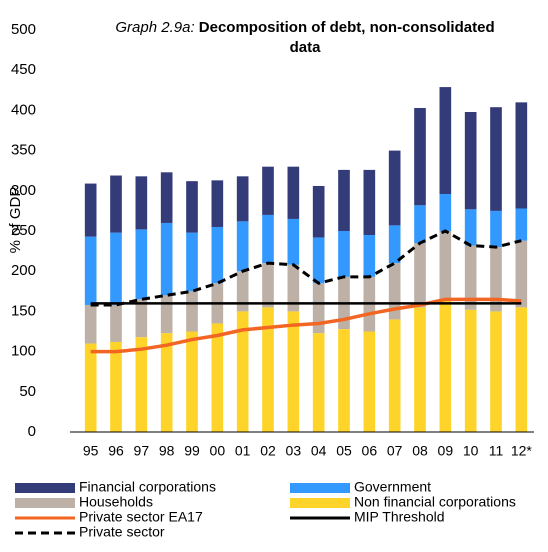 This screenshot has width=548, height=552. What do you see at coordinates (345, 27) in the screenshot?
I see `chart-title: Decomposition of debt, non-consolidated` at bounding box center [345, 27].